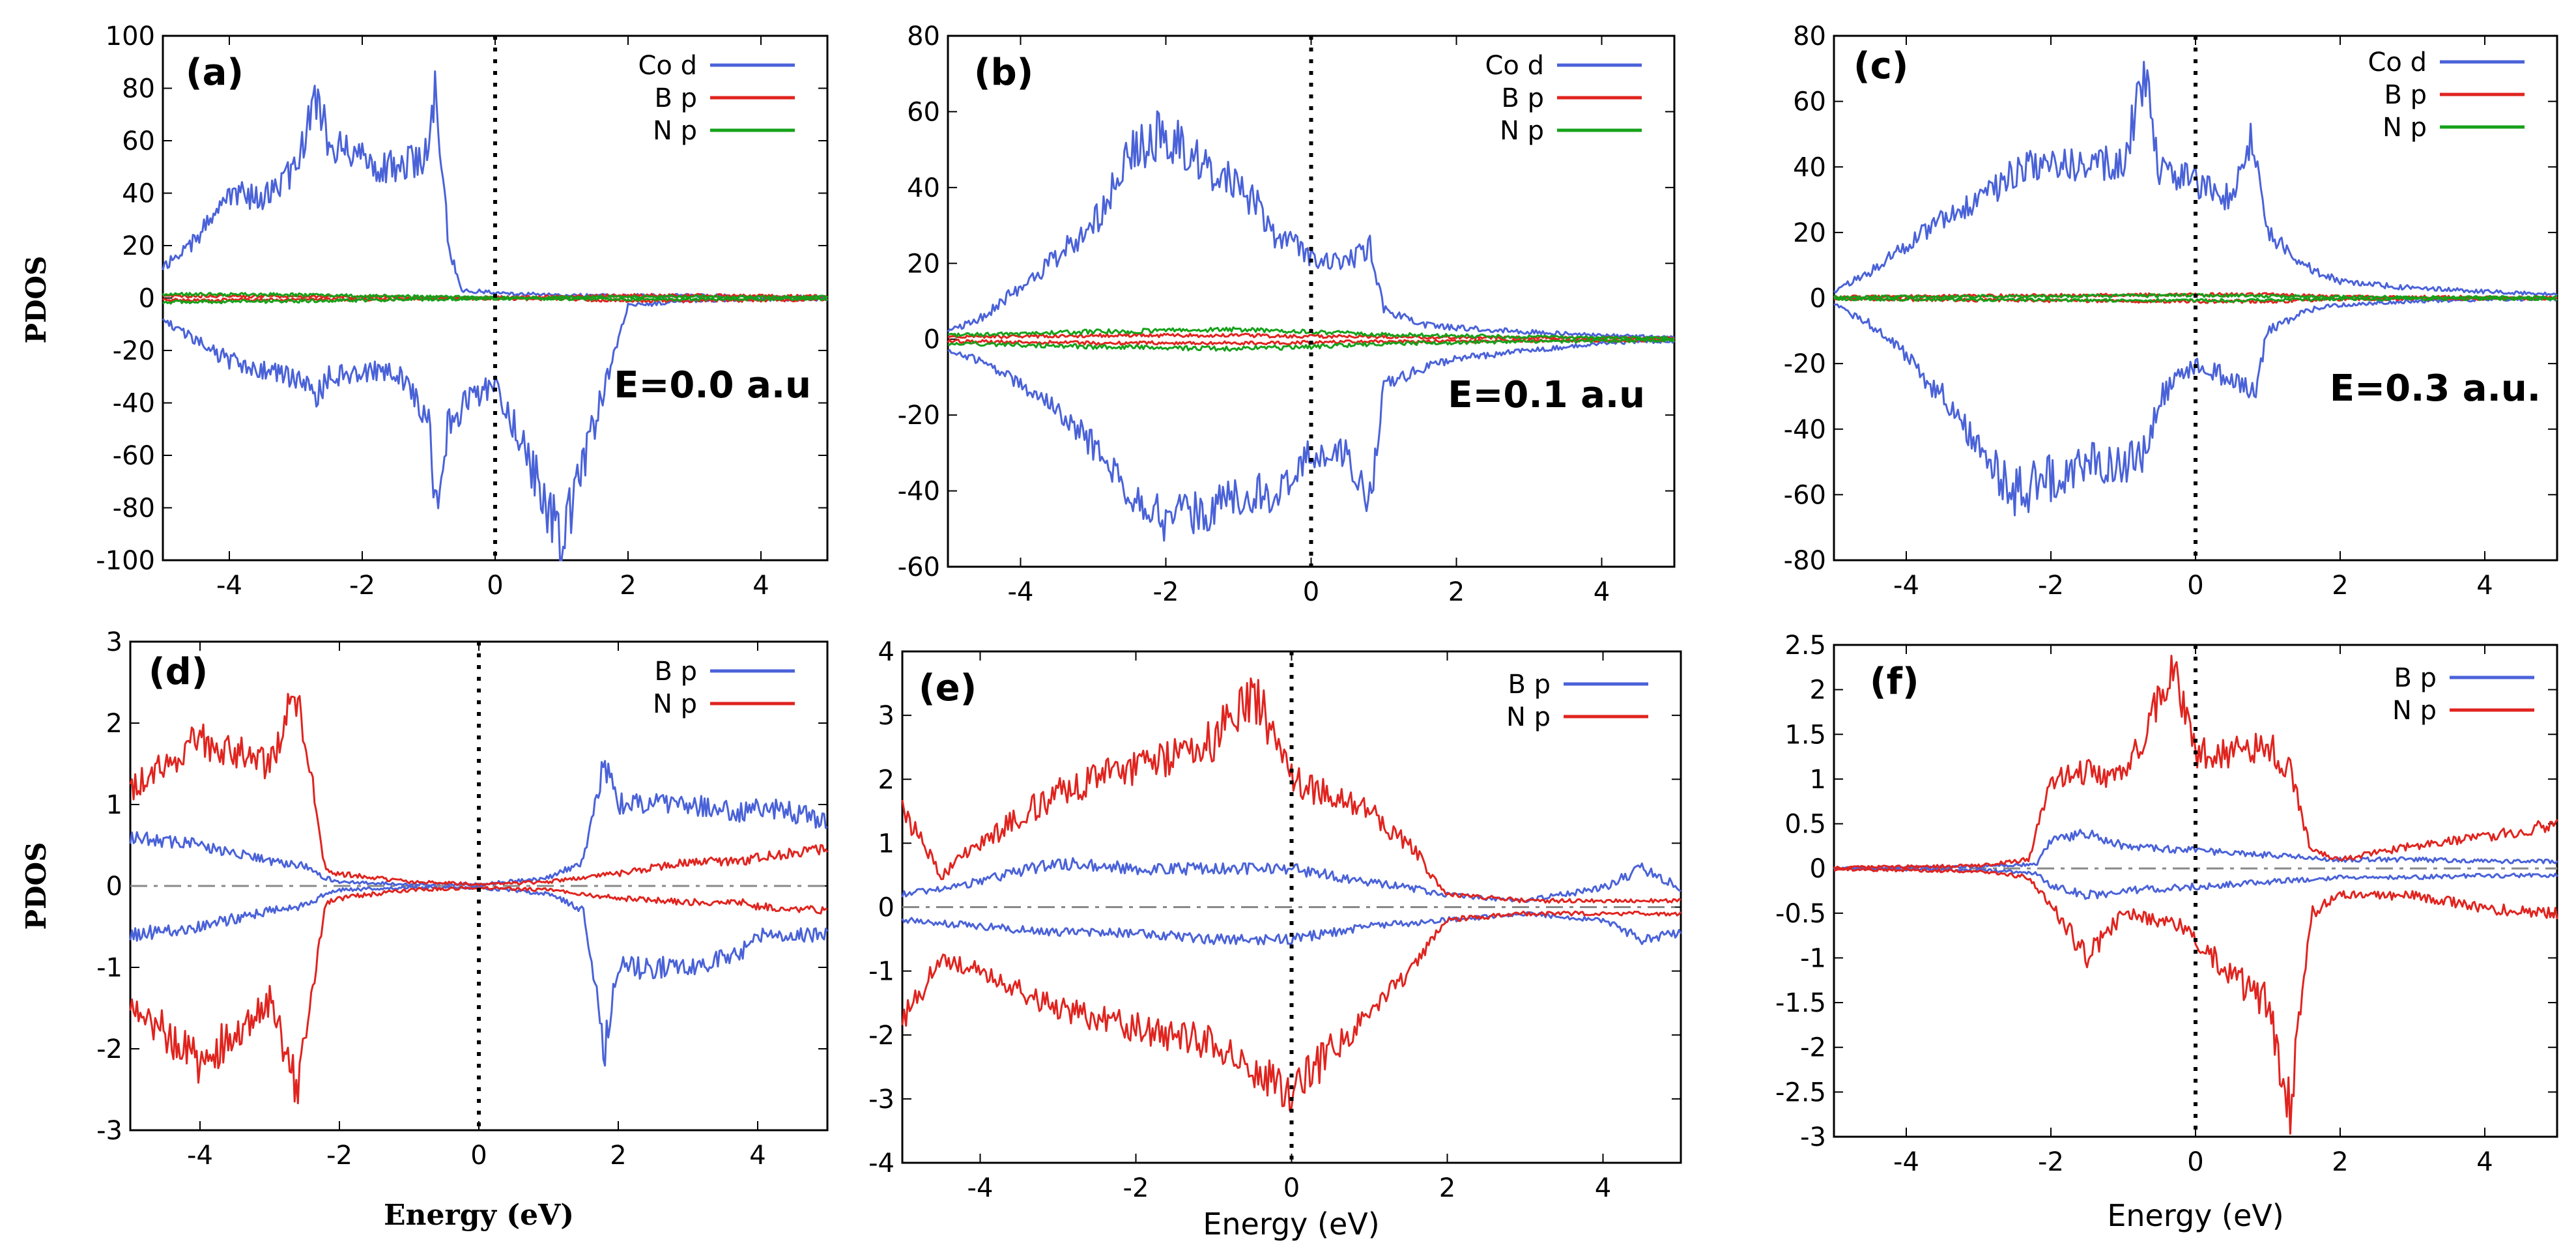 Image resolution: width=2576 pixels, height=1254 pixels. I want to click on panel-a-ytick-label: -20, so click(134, 351).